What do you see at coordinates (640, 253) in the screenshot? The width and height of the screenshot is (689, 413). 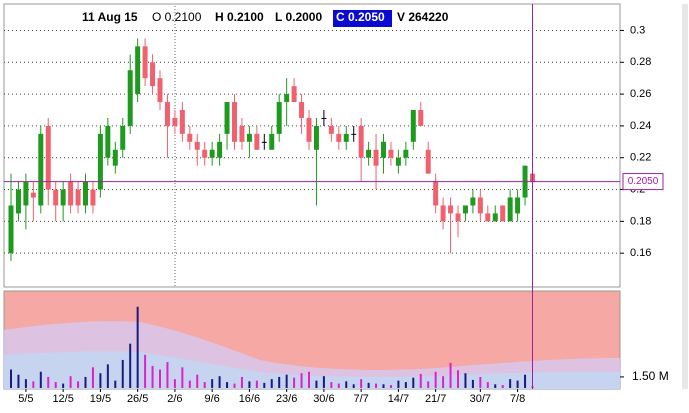 I see `y-tick-label: 0.16` at bounding box center [640, 253].